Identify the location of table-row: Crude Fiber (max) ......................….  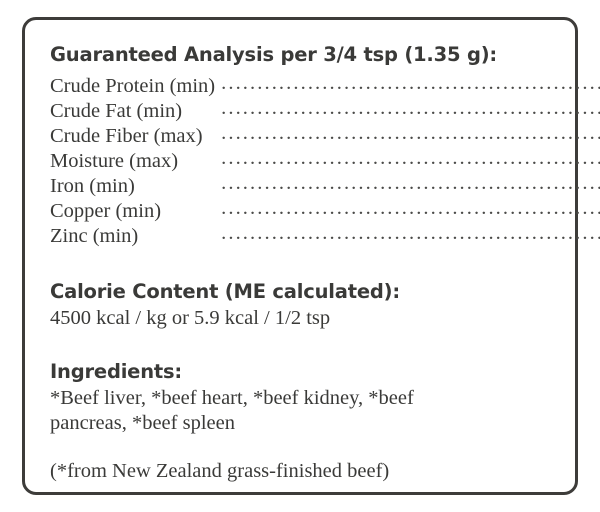
(325, 137).